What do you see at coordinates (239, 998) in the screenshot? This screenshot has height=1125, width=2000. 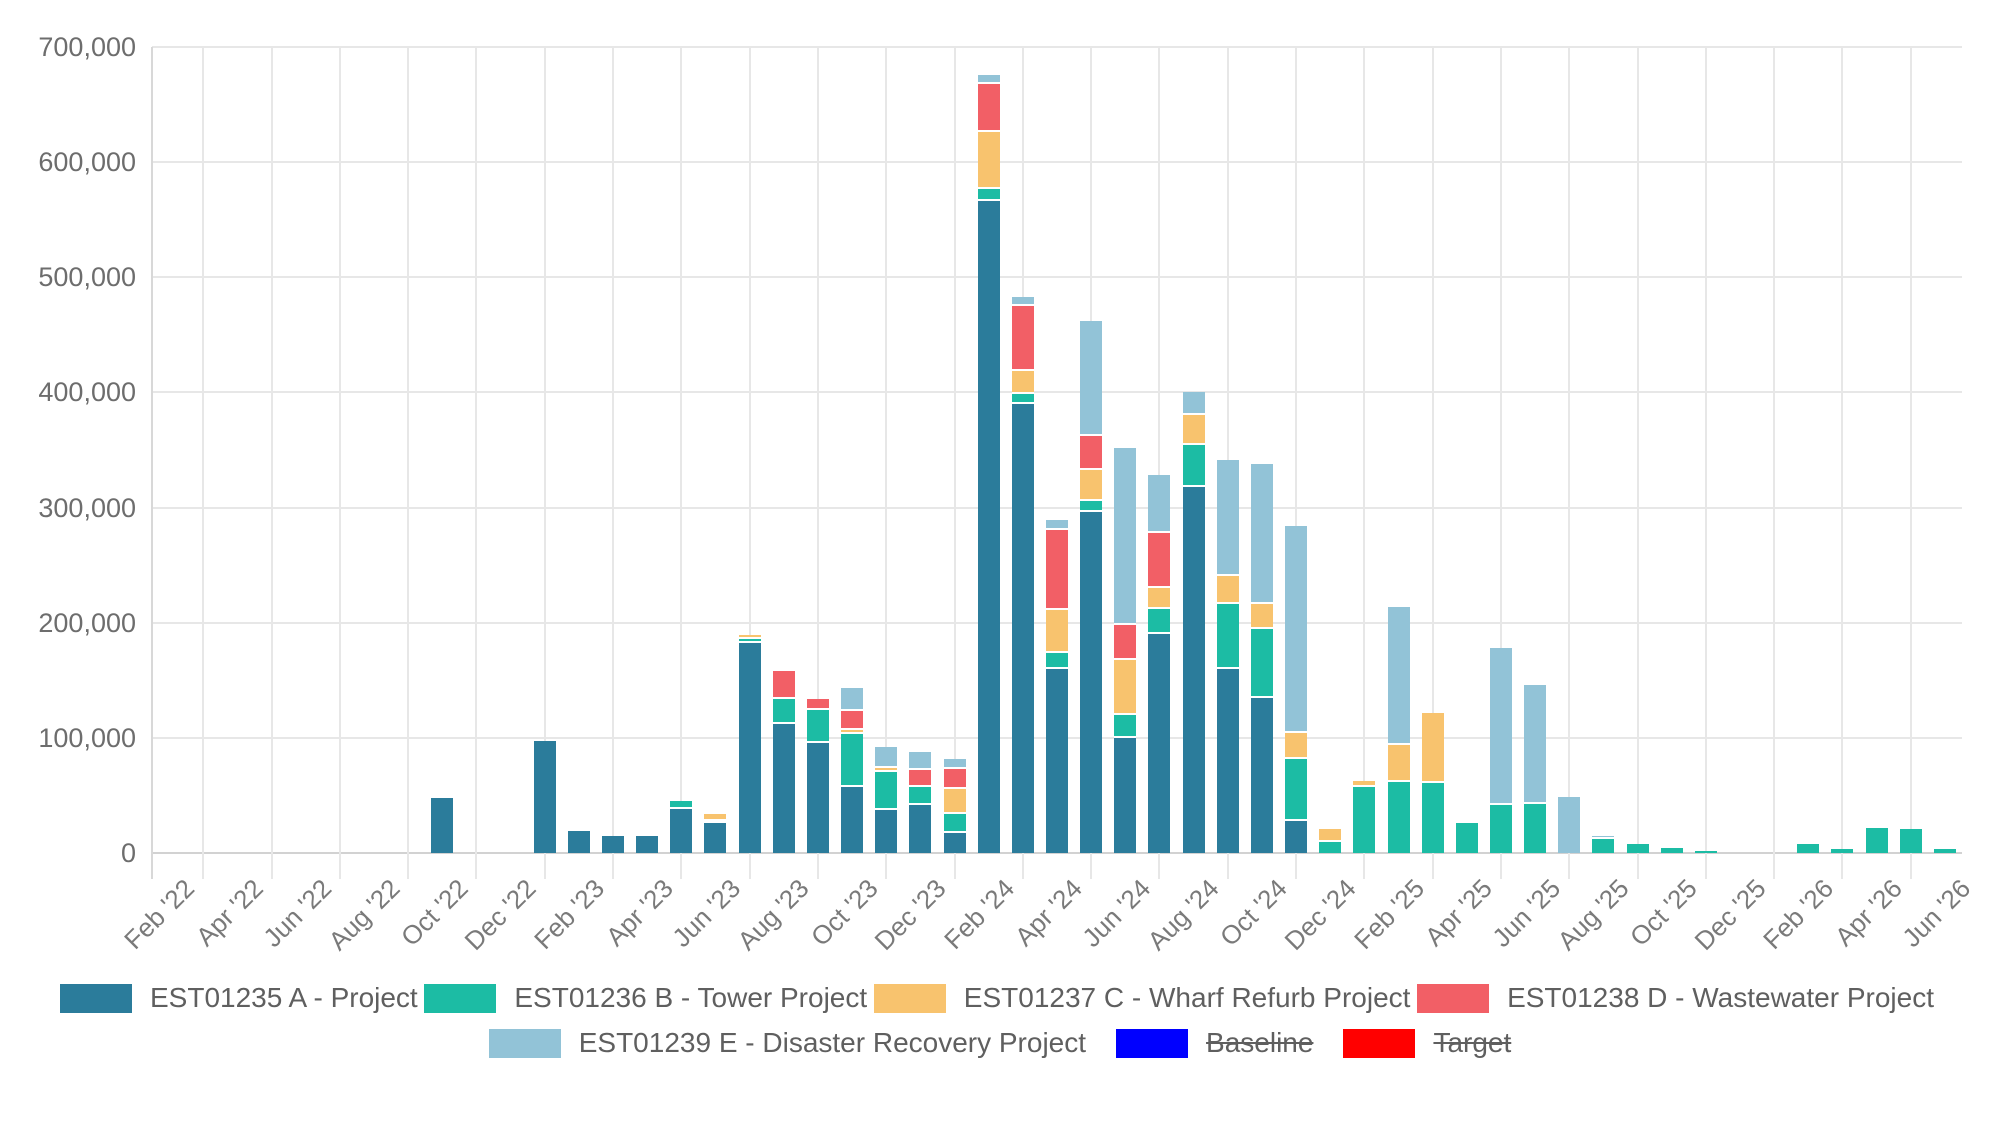 I see `legend-item-a: EST01235 A - Project` at bounding box center [239, 998].